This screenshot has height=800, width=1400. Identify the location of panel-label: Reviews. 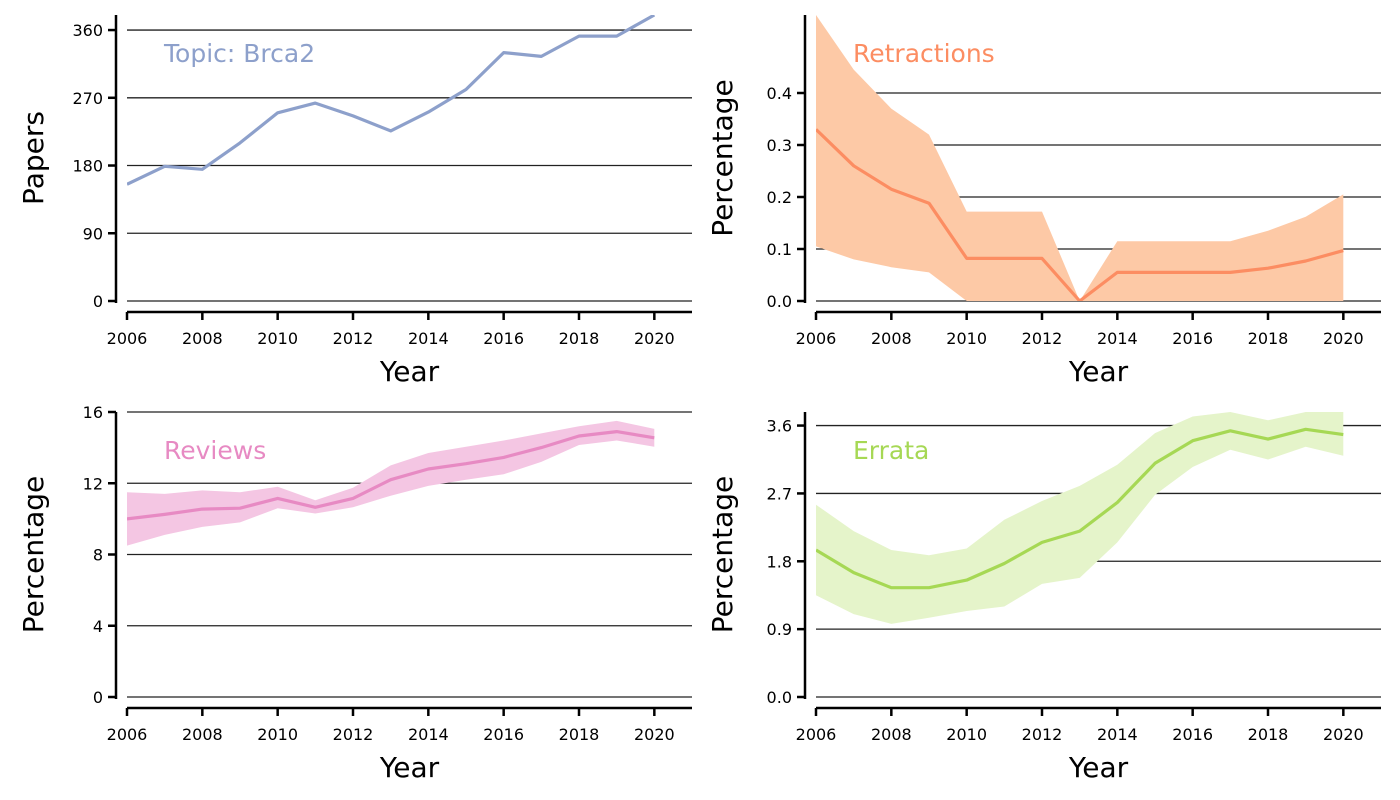
(215, 450).